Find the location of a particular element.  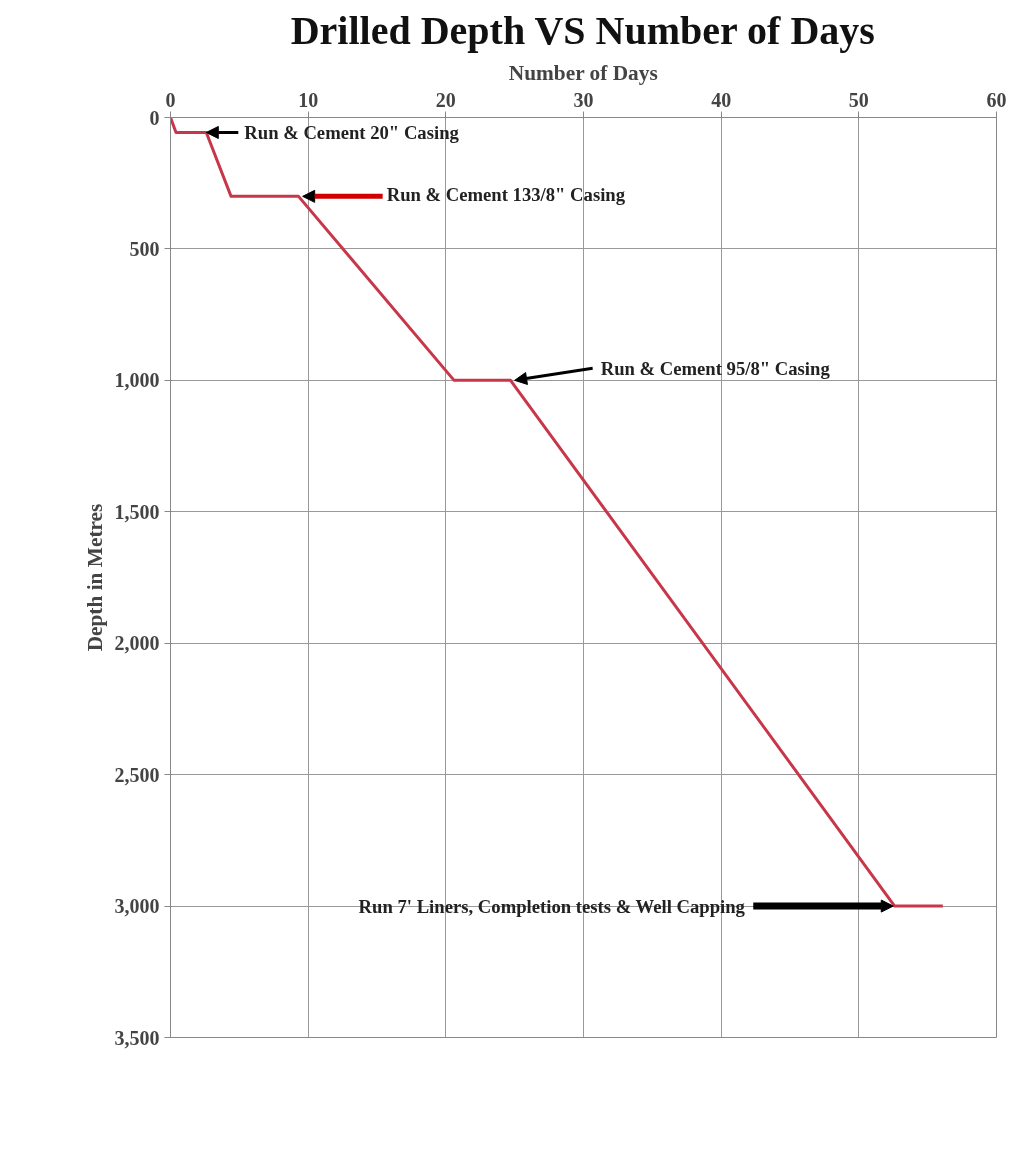

y-tick-label: 1,500 is located at coordinates (137, 511).